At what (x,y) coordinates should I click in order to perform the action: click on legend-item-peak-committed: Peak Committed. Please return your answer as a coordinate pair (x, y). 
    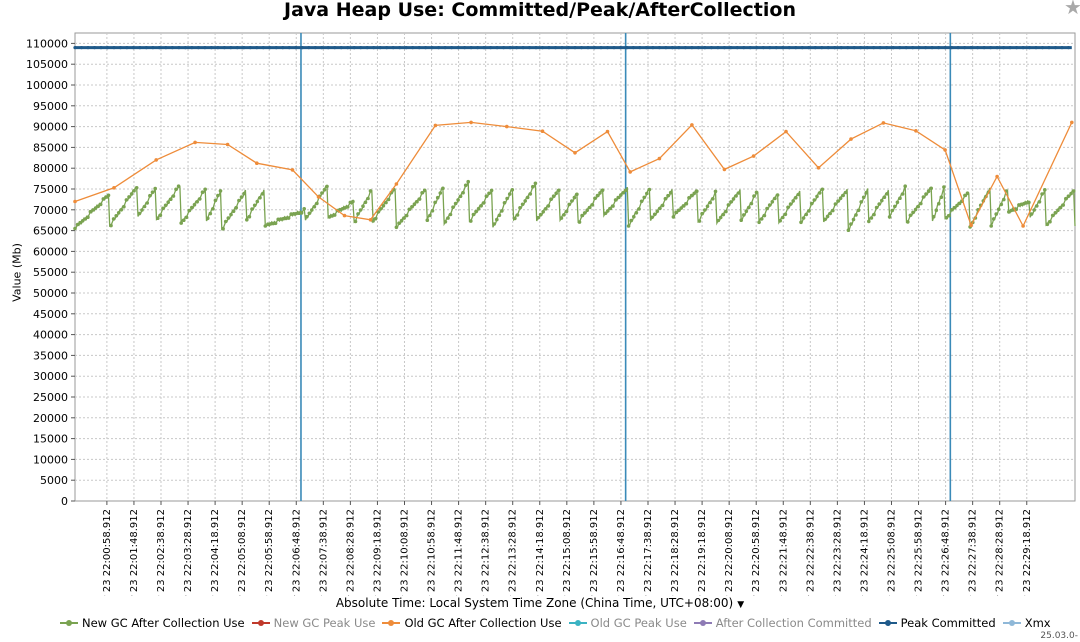
    Looking at the image, I should click on (937, 623).